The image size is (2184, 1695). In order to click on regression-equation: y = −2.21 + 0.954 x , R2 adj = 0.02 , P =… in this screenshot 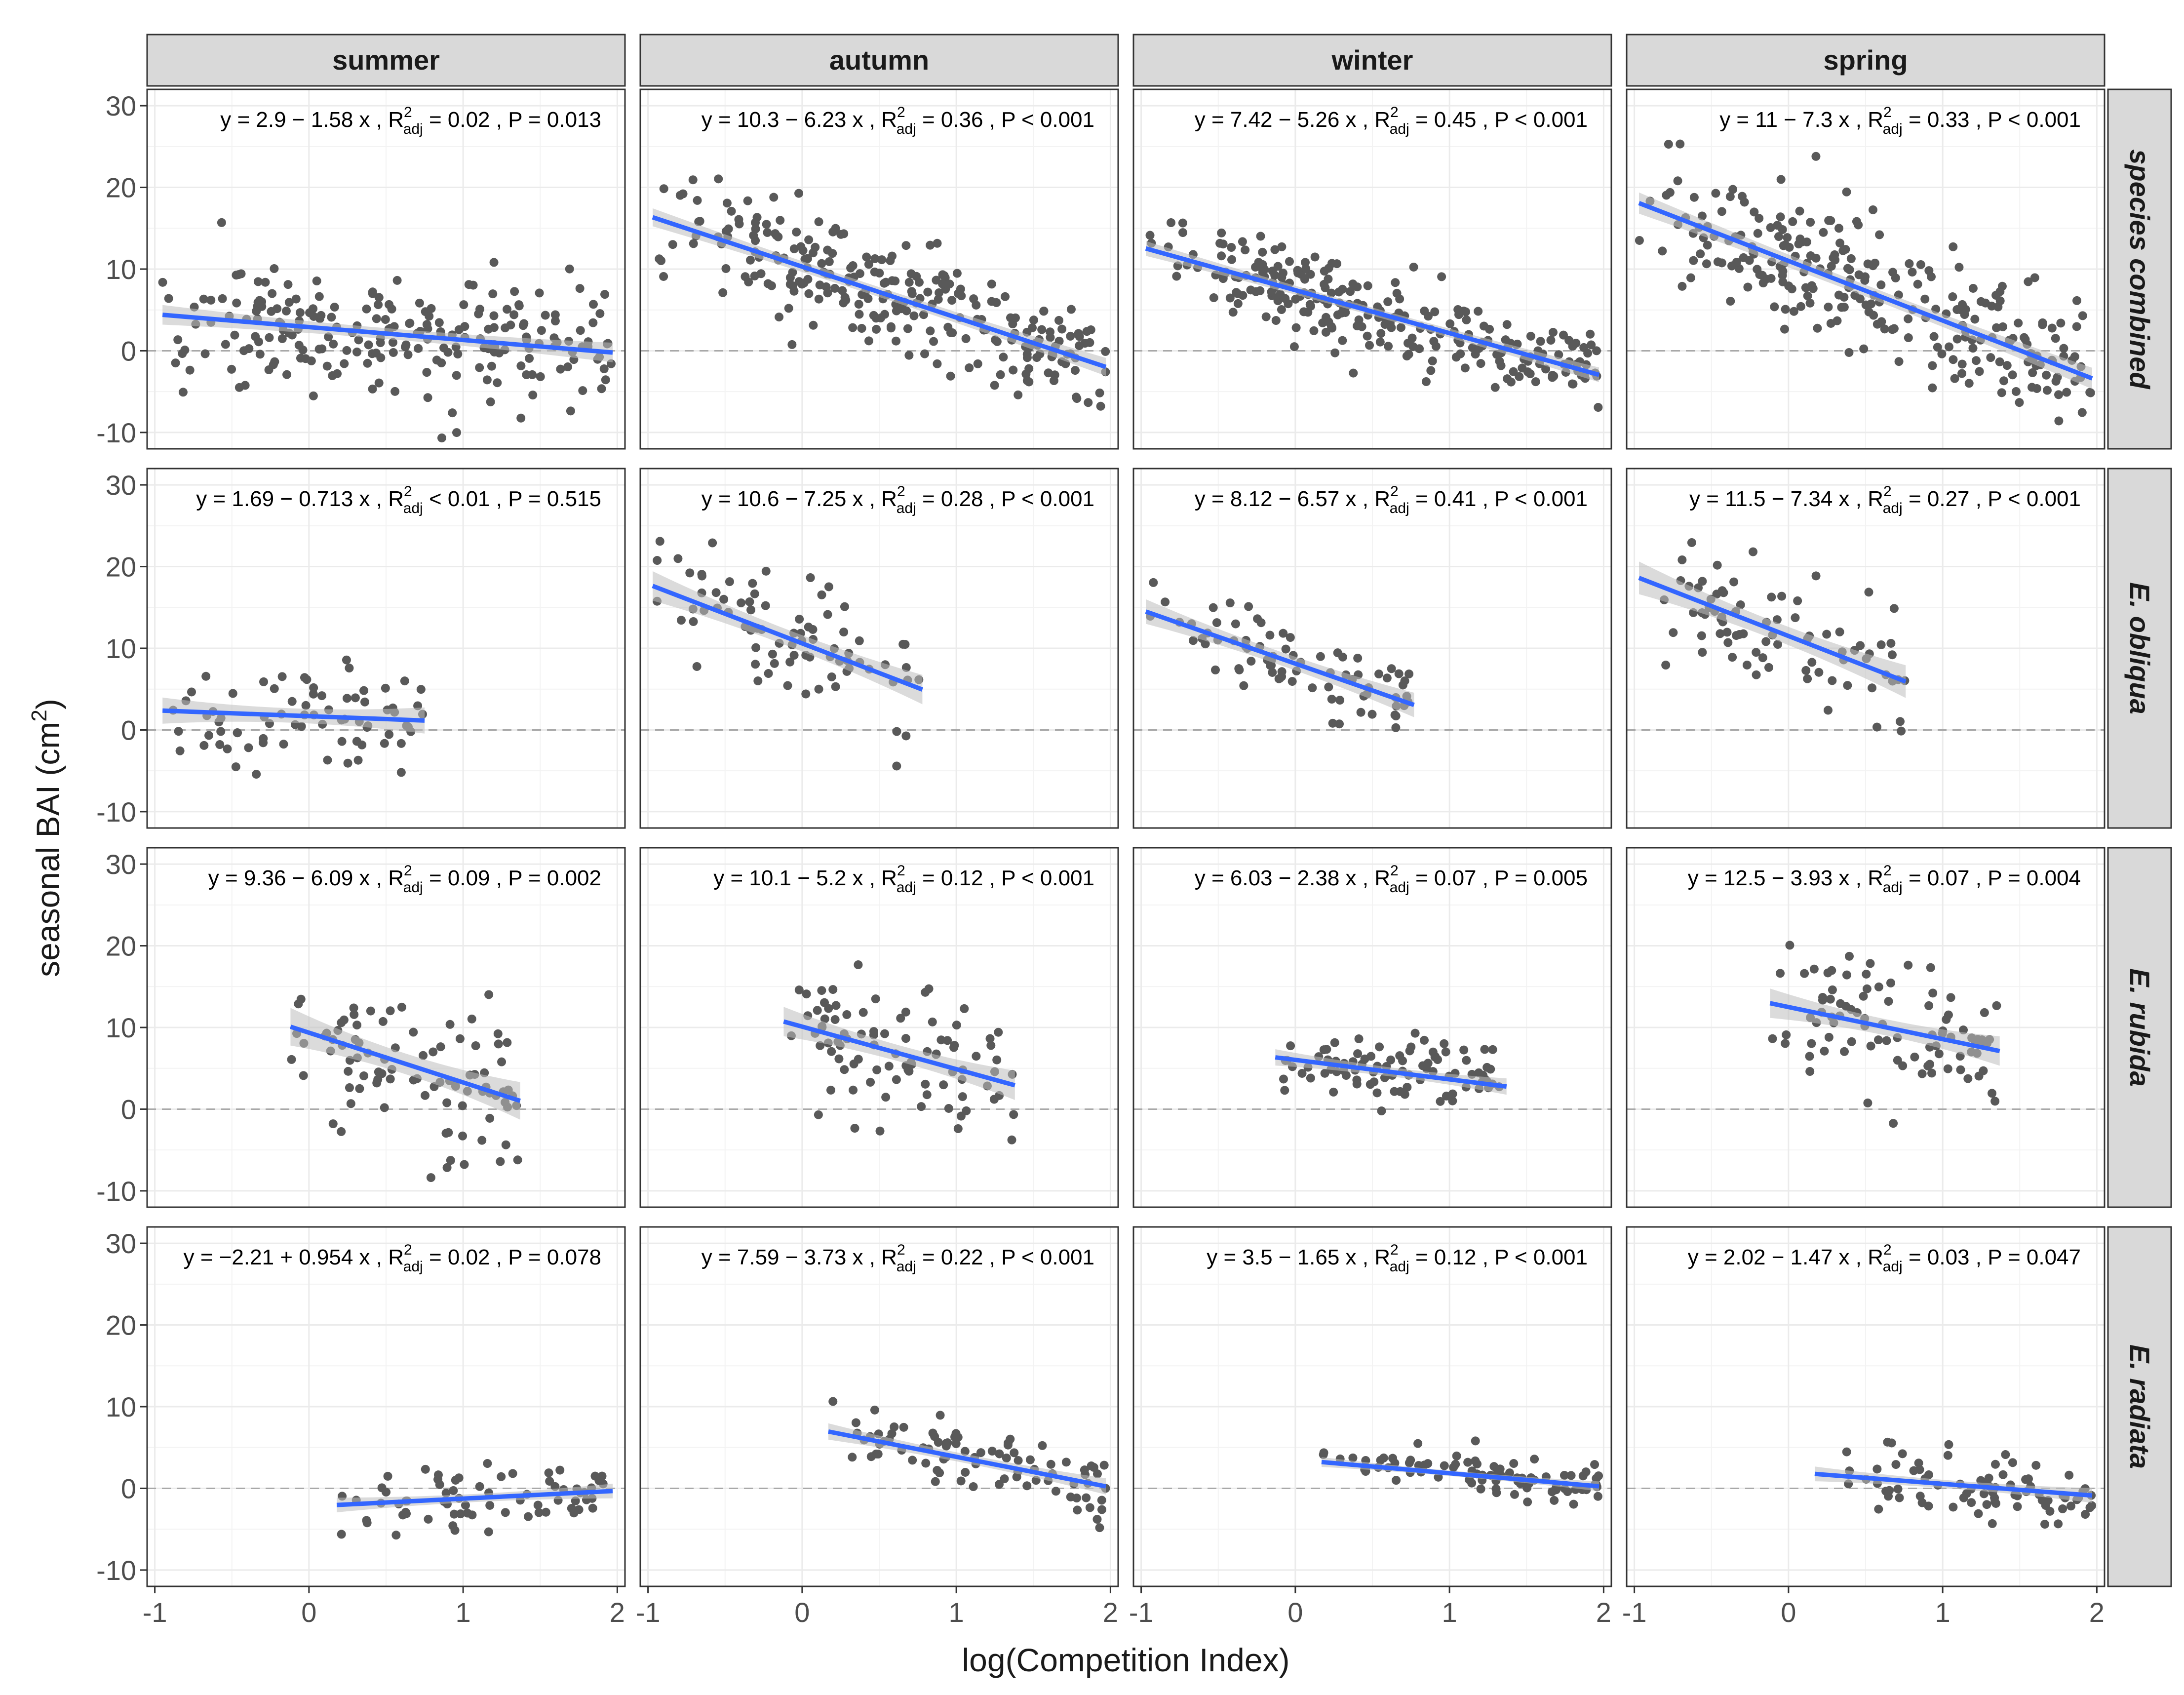, I will do `click(392, 1258)`.